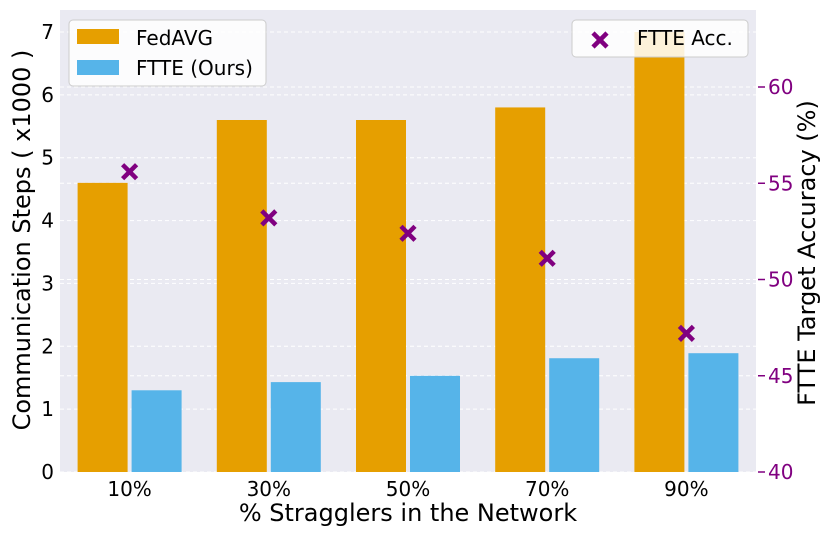 Image resolution: width=832 pixels, height=536 pixels. I want to click on y-right-tick-label: 55, so click(780, 183).